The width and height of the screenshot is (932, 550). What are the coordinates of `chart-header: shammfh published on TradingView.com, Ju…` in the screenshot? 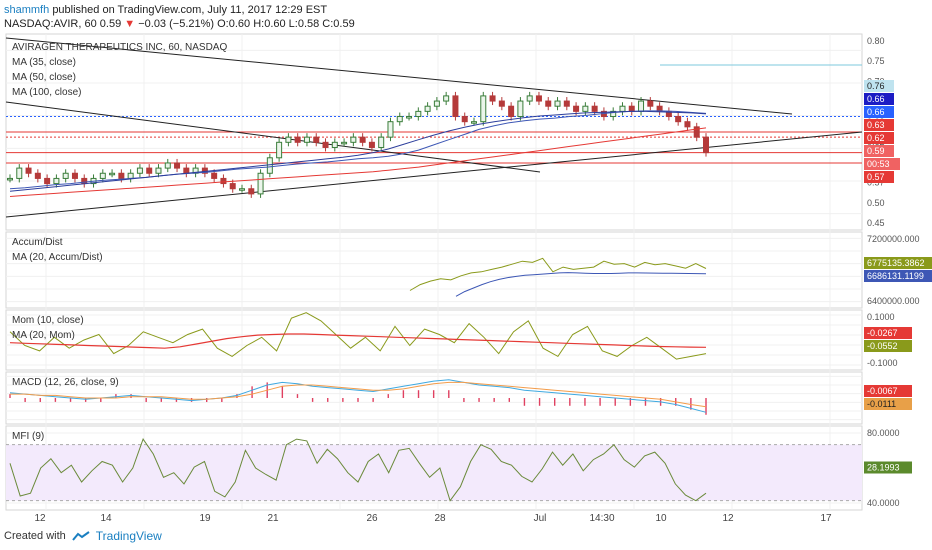 It's located at (466, 16).